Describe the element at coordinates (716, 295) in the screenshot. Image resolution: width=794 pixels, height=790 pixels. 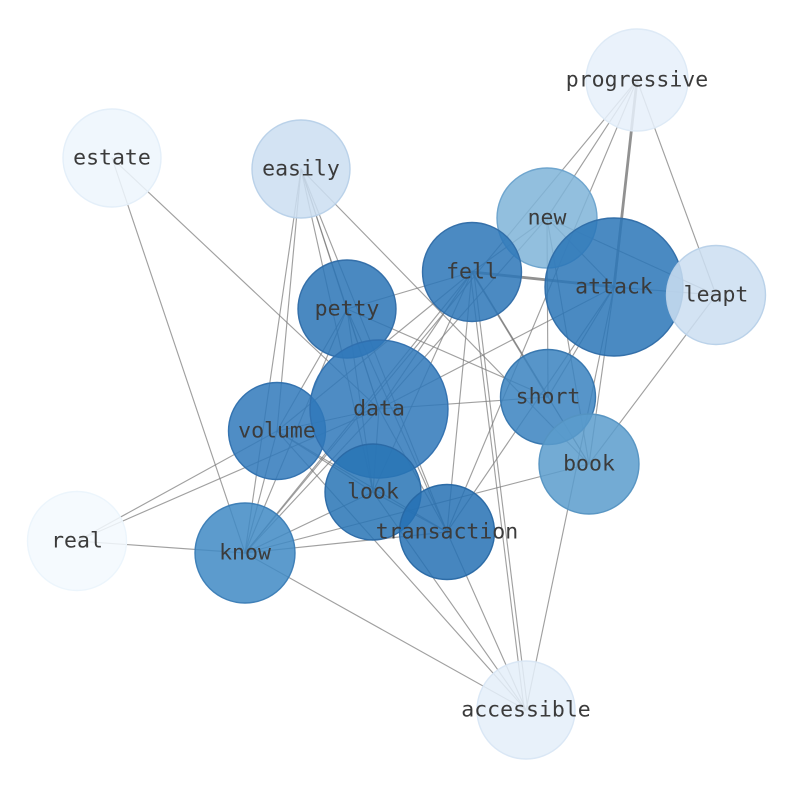
I see `node-leapt` at that location.